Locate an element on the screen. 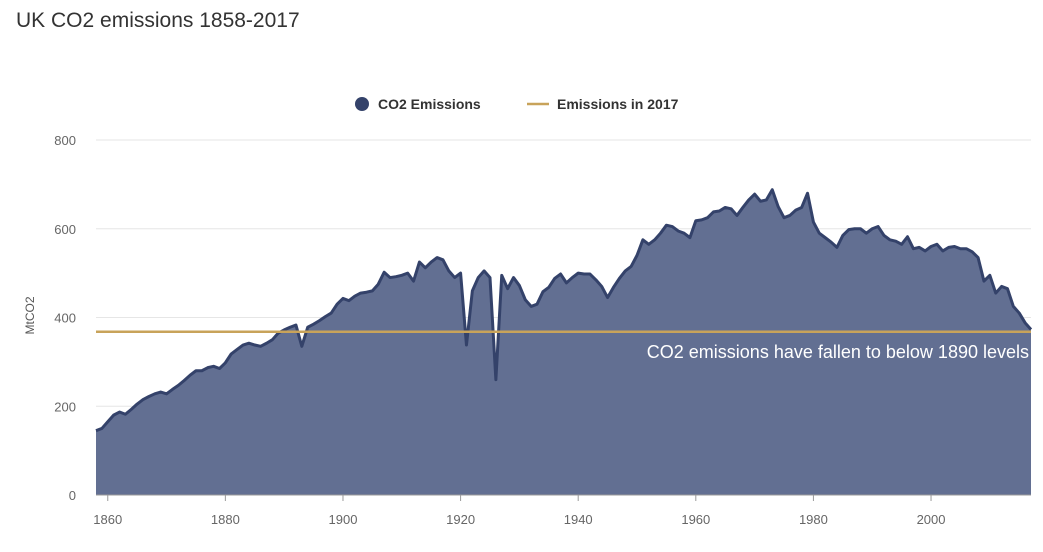 This screenshot has width=1043, height=552. x-tick-label: 2000 is located at coordinates (931, 519).